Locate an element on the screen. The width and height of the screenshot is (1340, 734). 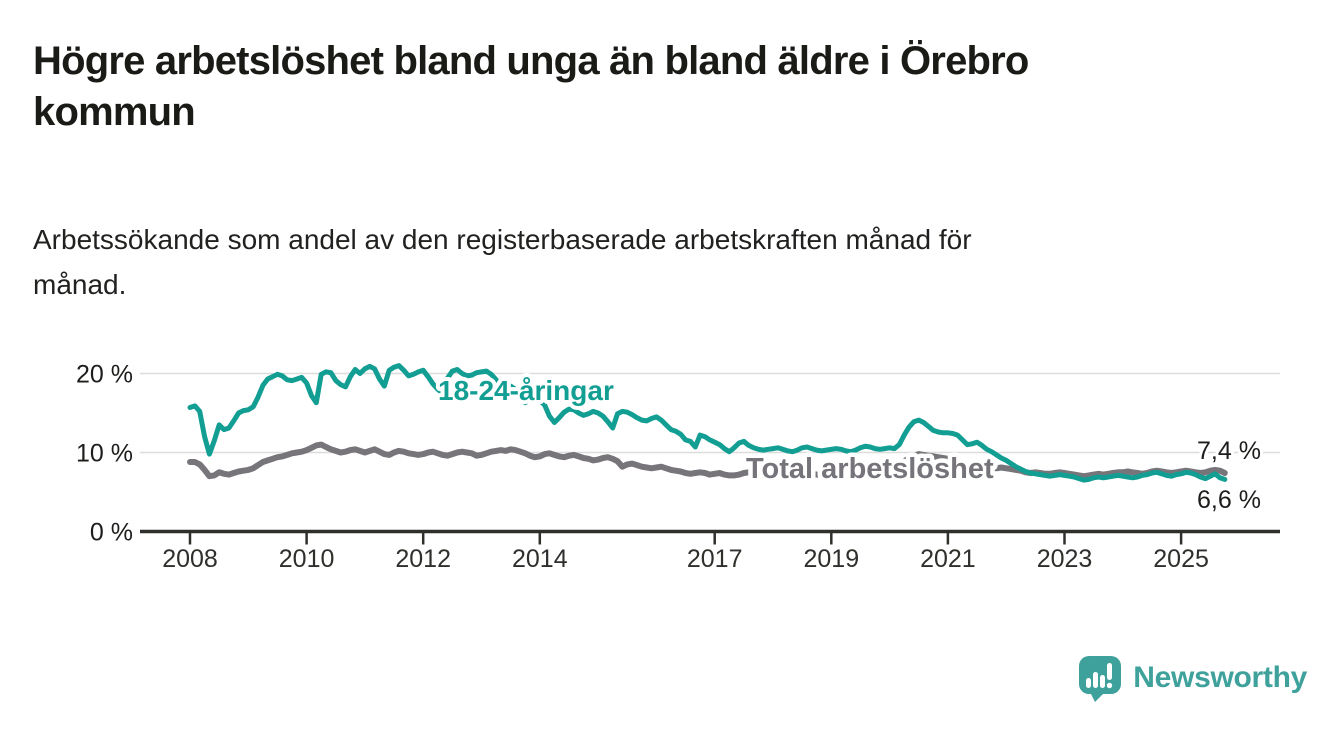
newsworthy-wordmark: Newsworthy is located at coordinates (1220, 677).